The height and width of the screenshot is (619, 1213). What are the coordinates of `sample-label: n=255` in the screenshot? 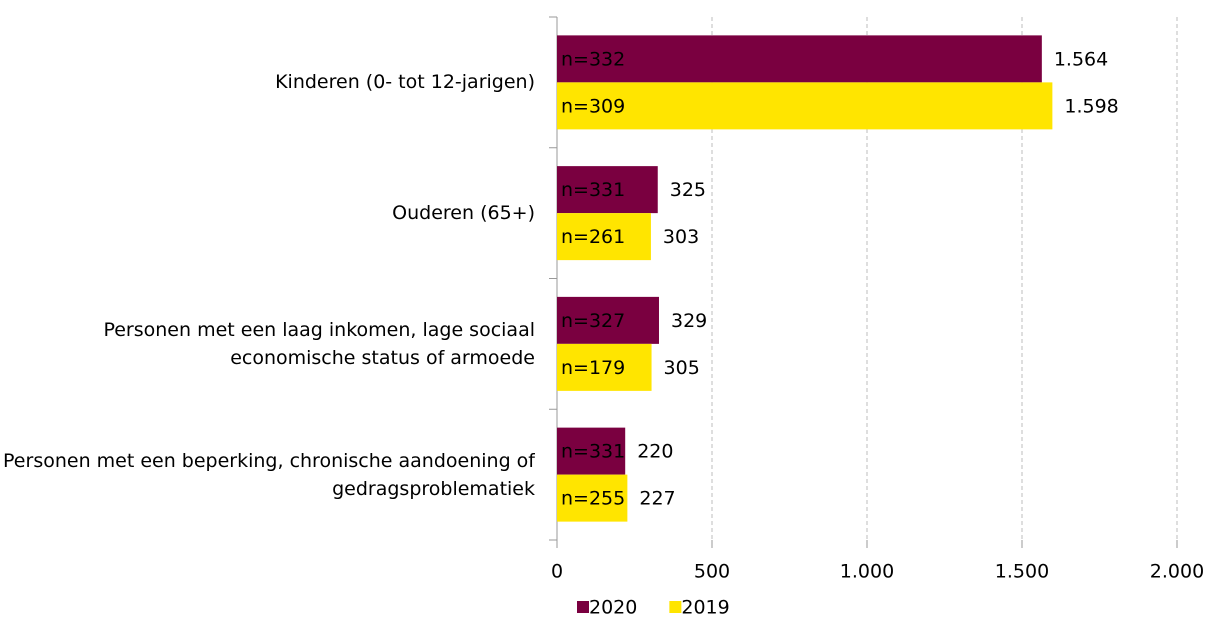 It's located at (593, 499).